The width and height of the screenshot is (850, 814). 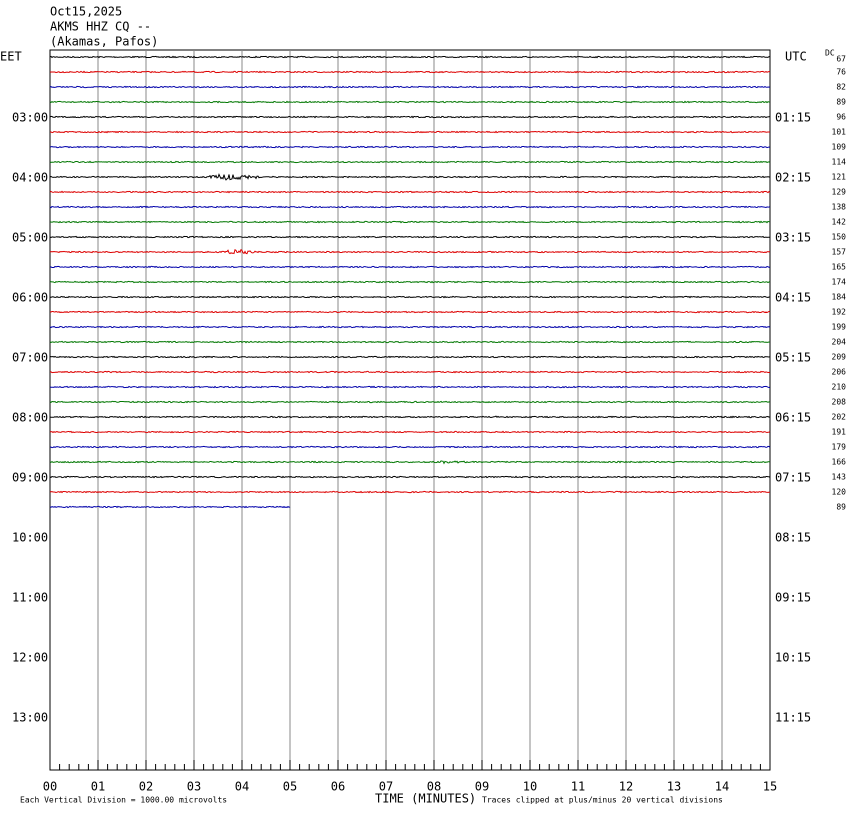 I want to click on x-tick-label: 04, so click(x=242, y=787).